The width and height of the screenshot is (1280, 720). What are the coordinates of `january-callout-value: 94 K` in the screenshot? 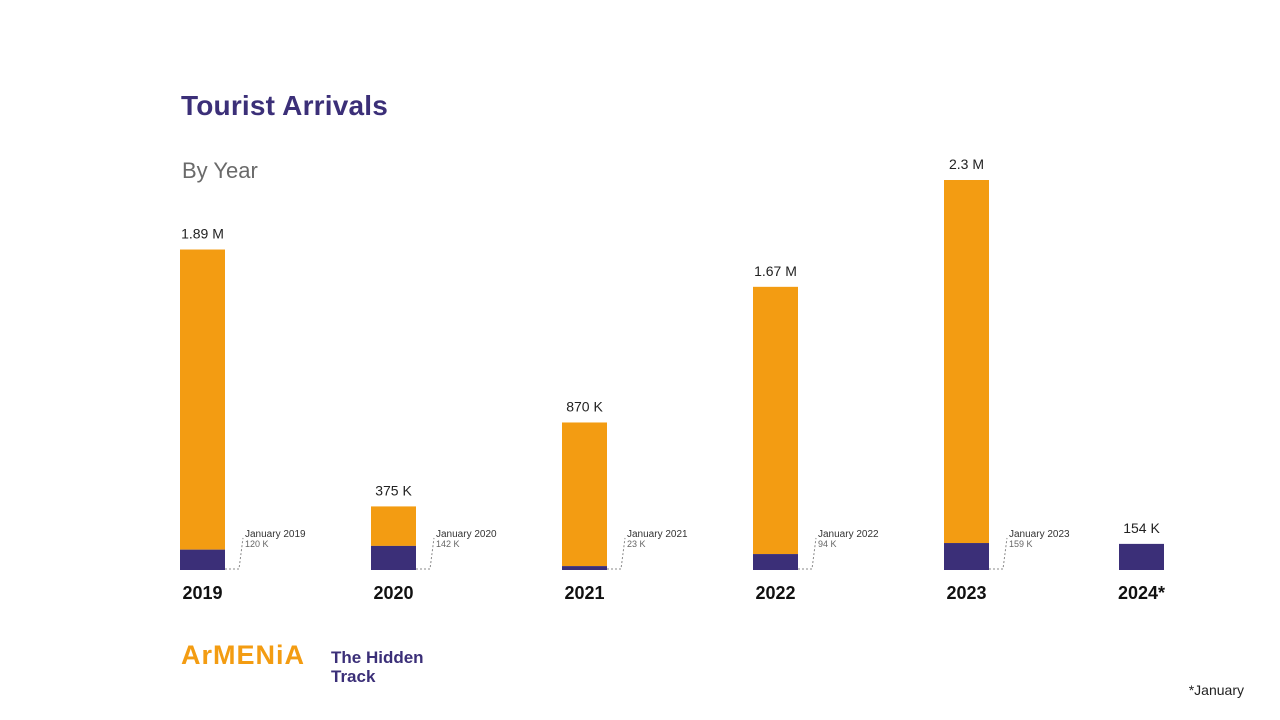 It's located at (827, 544).